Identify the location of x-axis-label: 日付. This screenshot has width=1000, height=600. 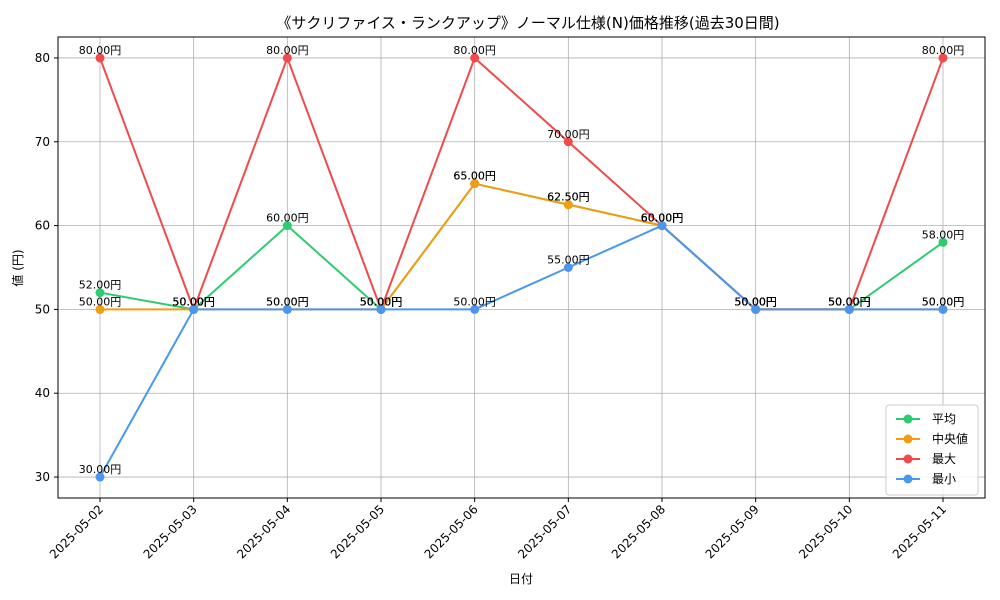
(521, 579).